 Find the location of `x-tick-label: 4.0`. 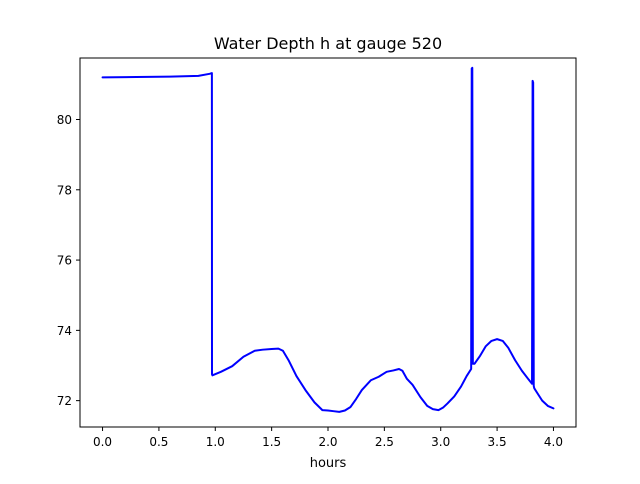

x-tick-label: 4.0 is located at coordinates (553, 442).